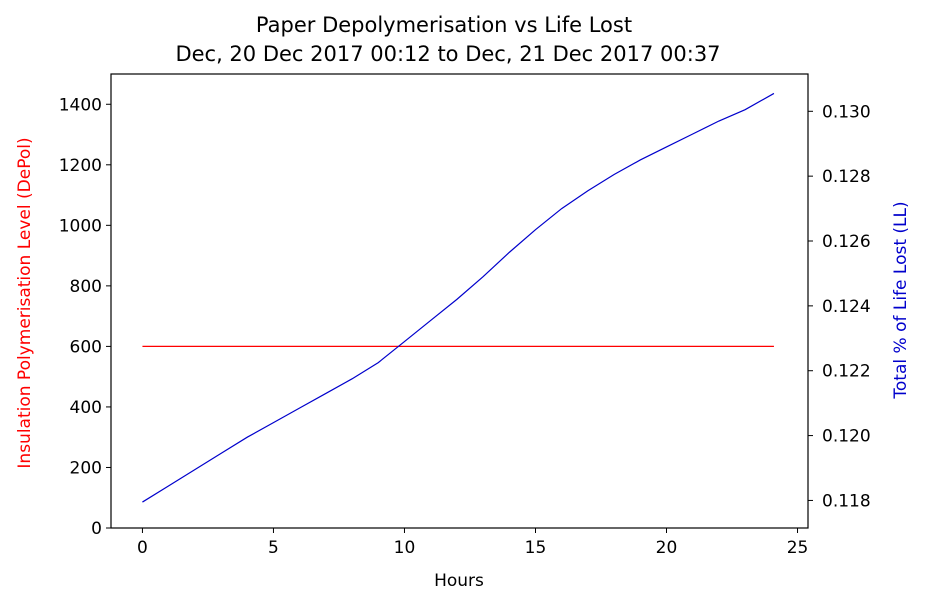 The image size is (925, 605). I want to click on y-right-tick-label: 0.130, so click(846, 112).